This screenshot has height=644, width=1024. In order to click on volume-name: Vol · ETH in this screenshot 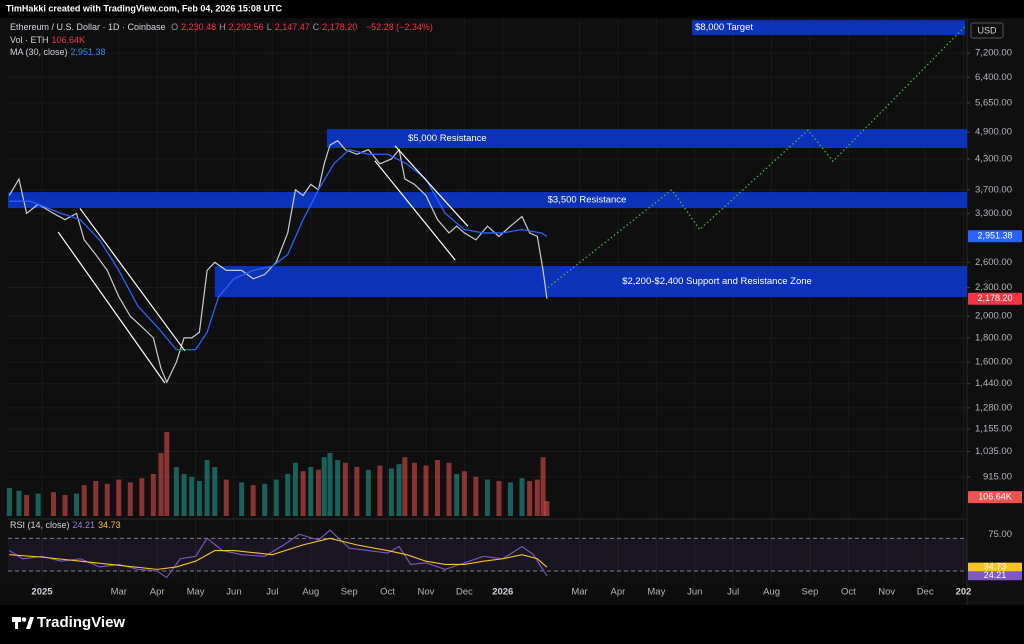, I will do `click(29, 40)`.